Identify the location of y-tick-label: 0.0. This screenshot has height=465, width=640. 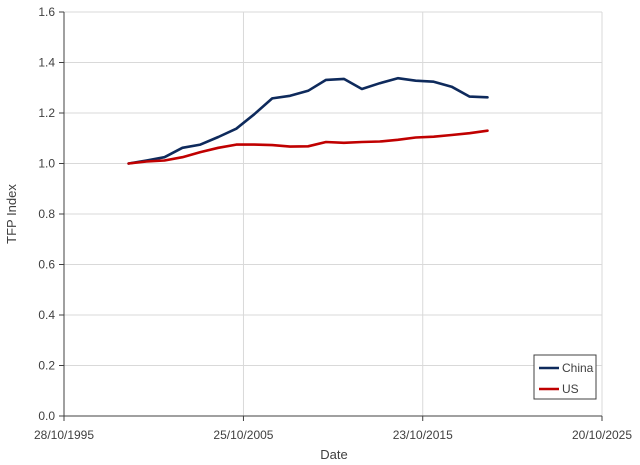
(46, 416).